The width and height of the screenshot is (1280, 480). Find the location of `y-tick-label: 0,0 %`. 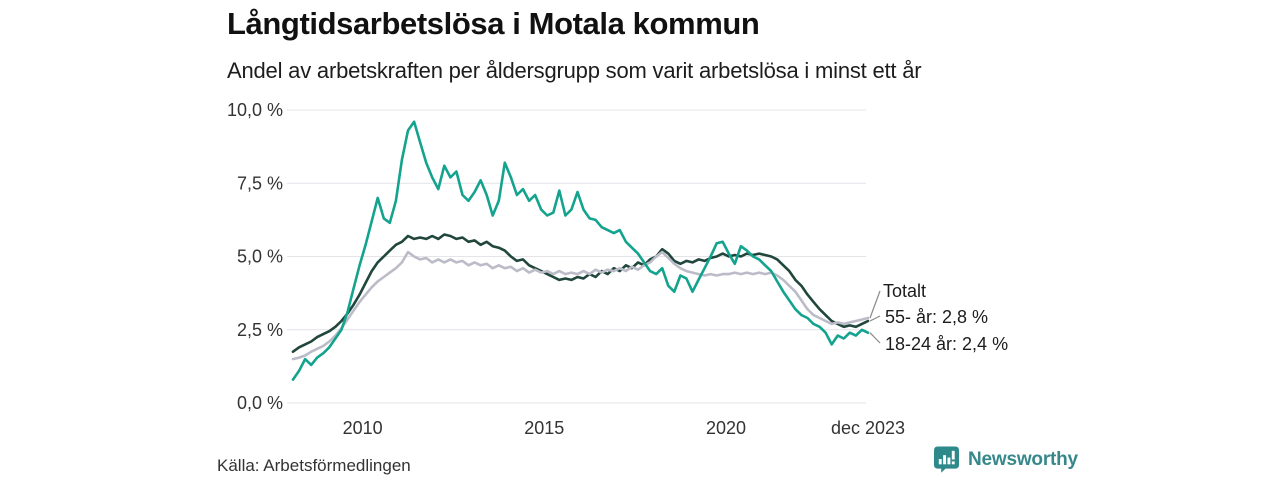

y-tick-label: 0,0 % is located at coordinates (260, 403).